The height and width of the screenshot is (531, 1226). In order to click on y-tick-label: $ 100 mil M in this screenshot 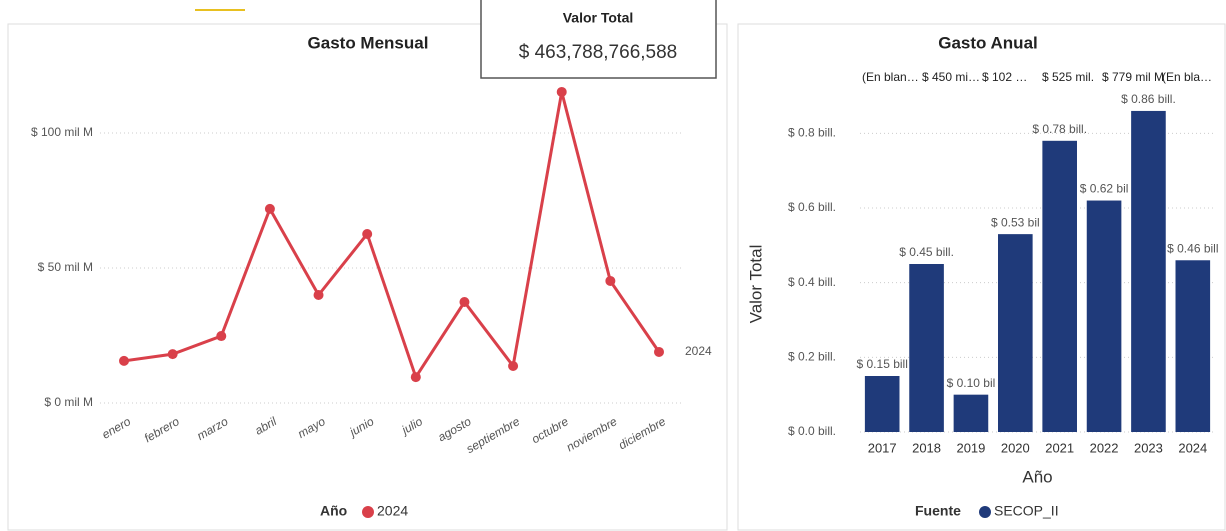, I will do `click(62, 132)`.